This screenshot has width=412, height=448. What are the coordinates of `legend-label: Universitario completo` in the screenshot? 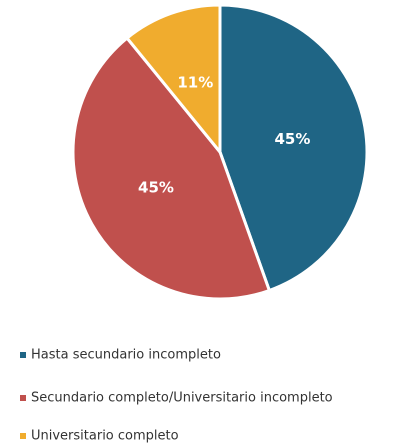 It's located at (105, 436).